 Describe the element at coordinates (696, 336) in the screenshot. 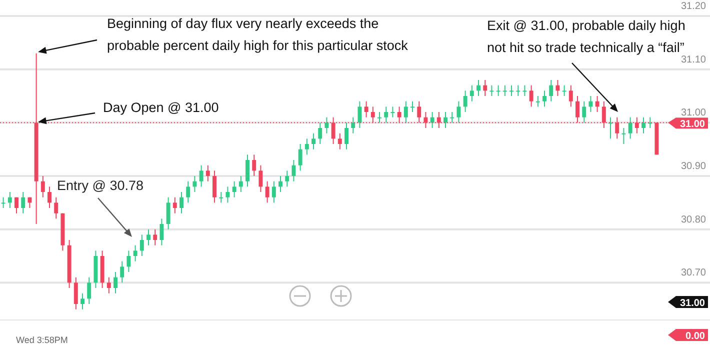

I see `text: 0.00` at that location.